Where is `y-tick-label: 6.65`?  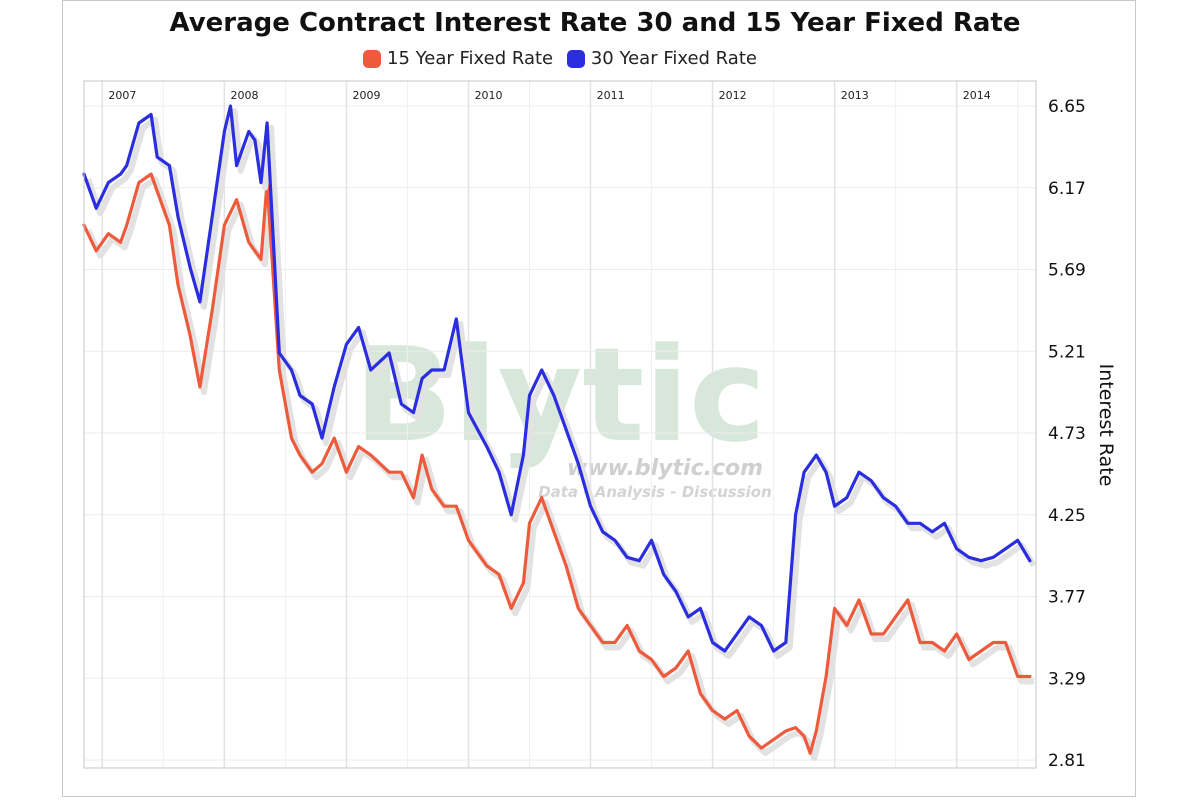
y-tick-label: 6.65 is located at coordinates (1067, 107).